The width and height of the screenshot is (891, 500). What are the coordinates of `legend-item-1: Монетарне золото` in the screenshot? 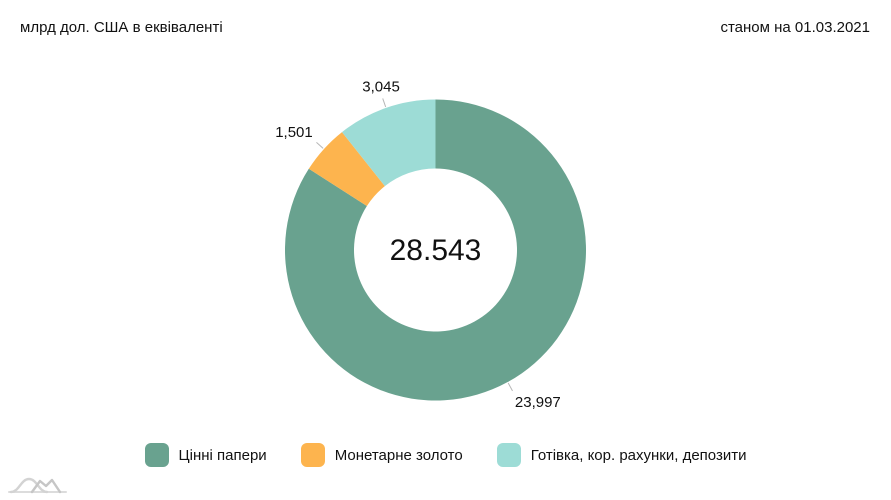 It's located at (381, 455).